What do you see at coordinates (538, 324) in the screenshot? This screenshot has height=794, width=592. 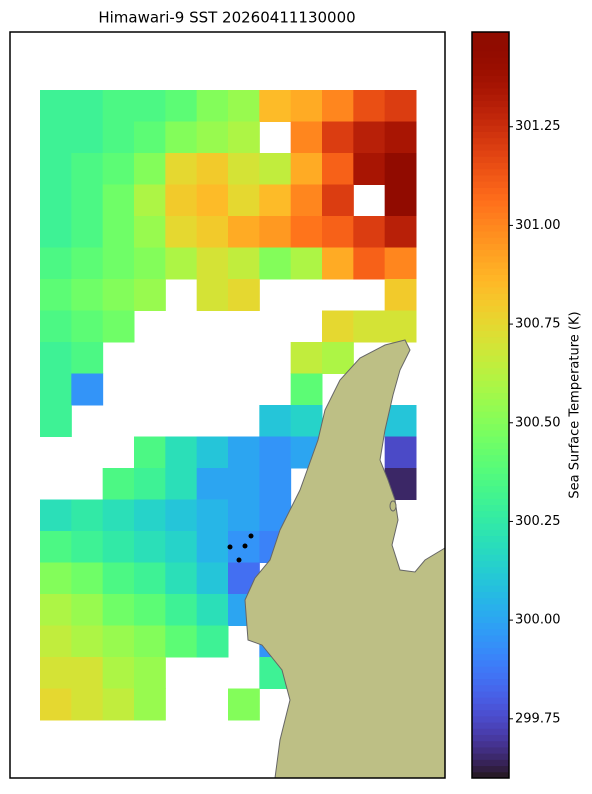 I see `colorbar-tick-label: 300.75` at bounding box center [538, 324].